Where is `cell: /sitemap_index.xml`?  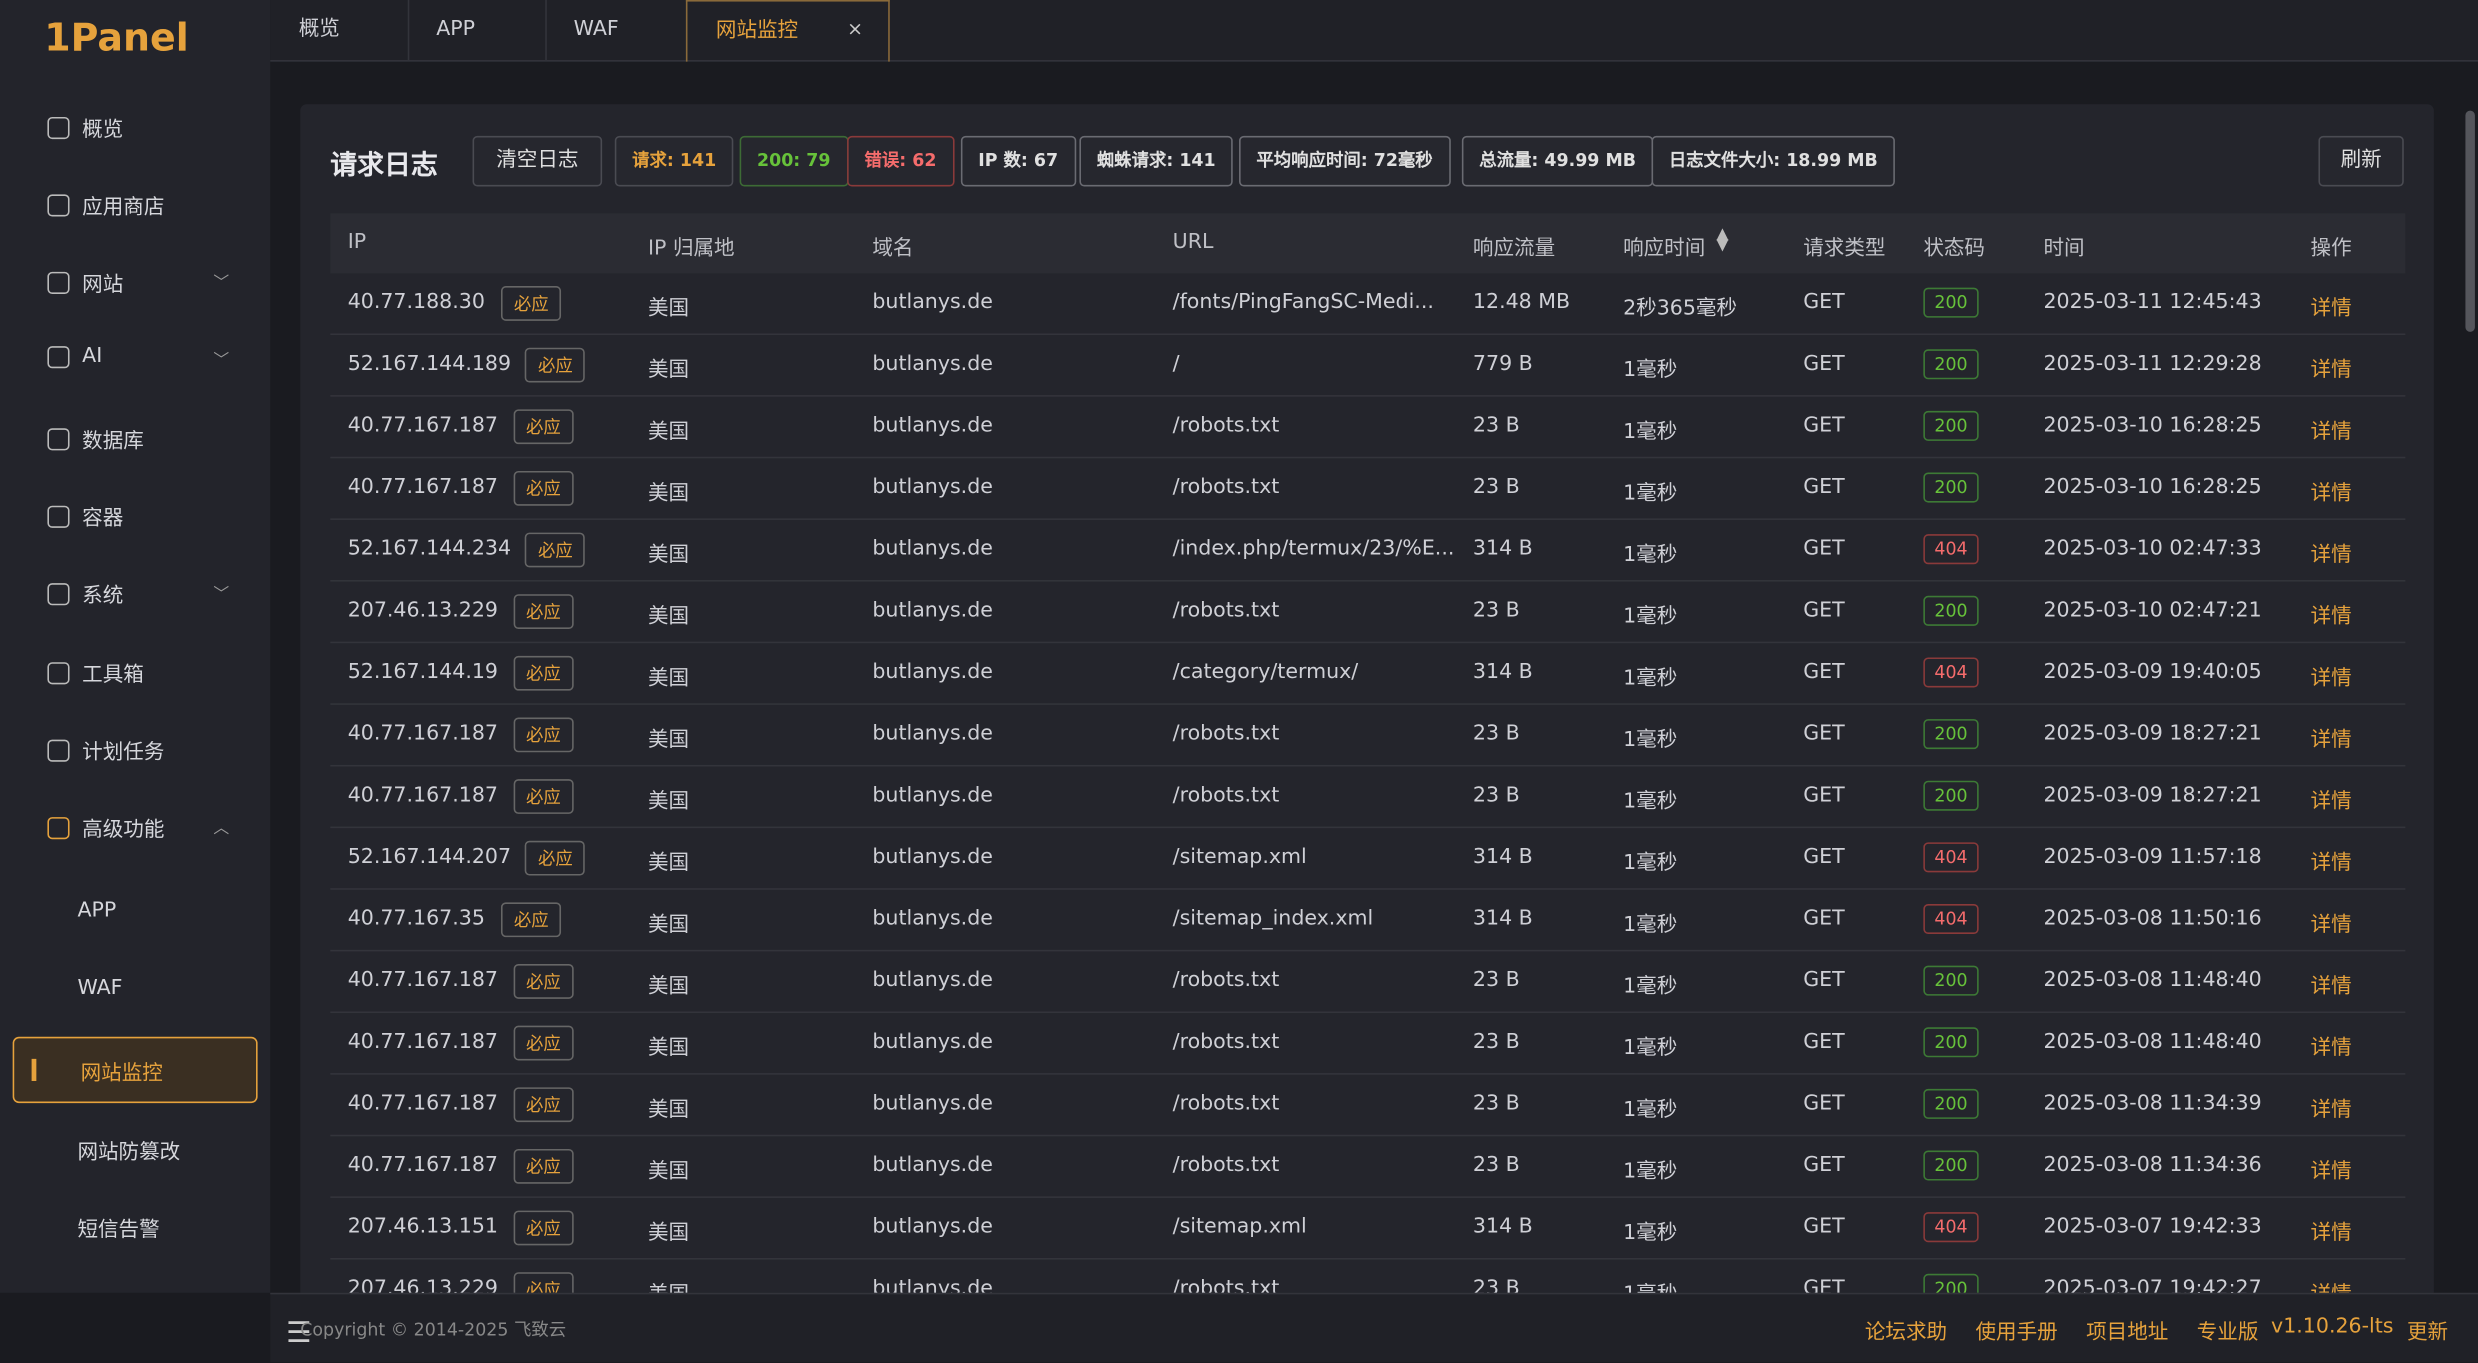 cell: /sitemap_index.xml is located at coordinates (1273, 919).